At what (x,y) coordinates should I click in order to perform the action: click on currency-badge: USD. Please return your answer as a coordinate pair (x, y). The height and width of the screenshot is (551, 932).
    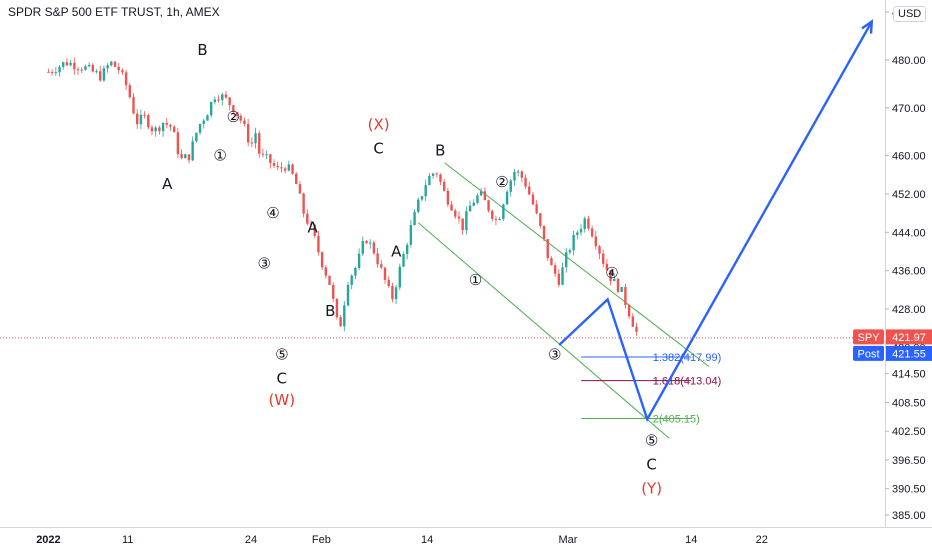
    Looking at the image, I should click on (910, 14).